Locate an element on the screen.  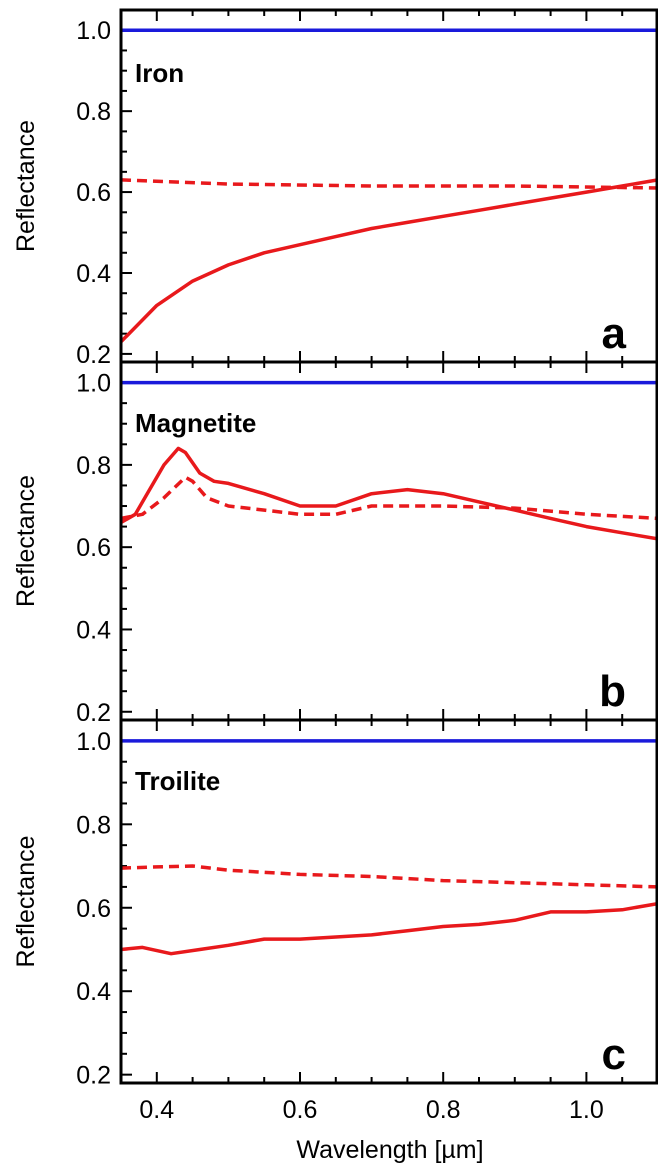
panel-letter: c is located at coordinates (614, 1054).